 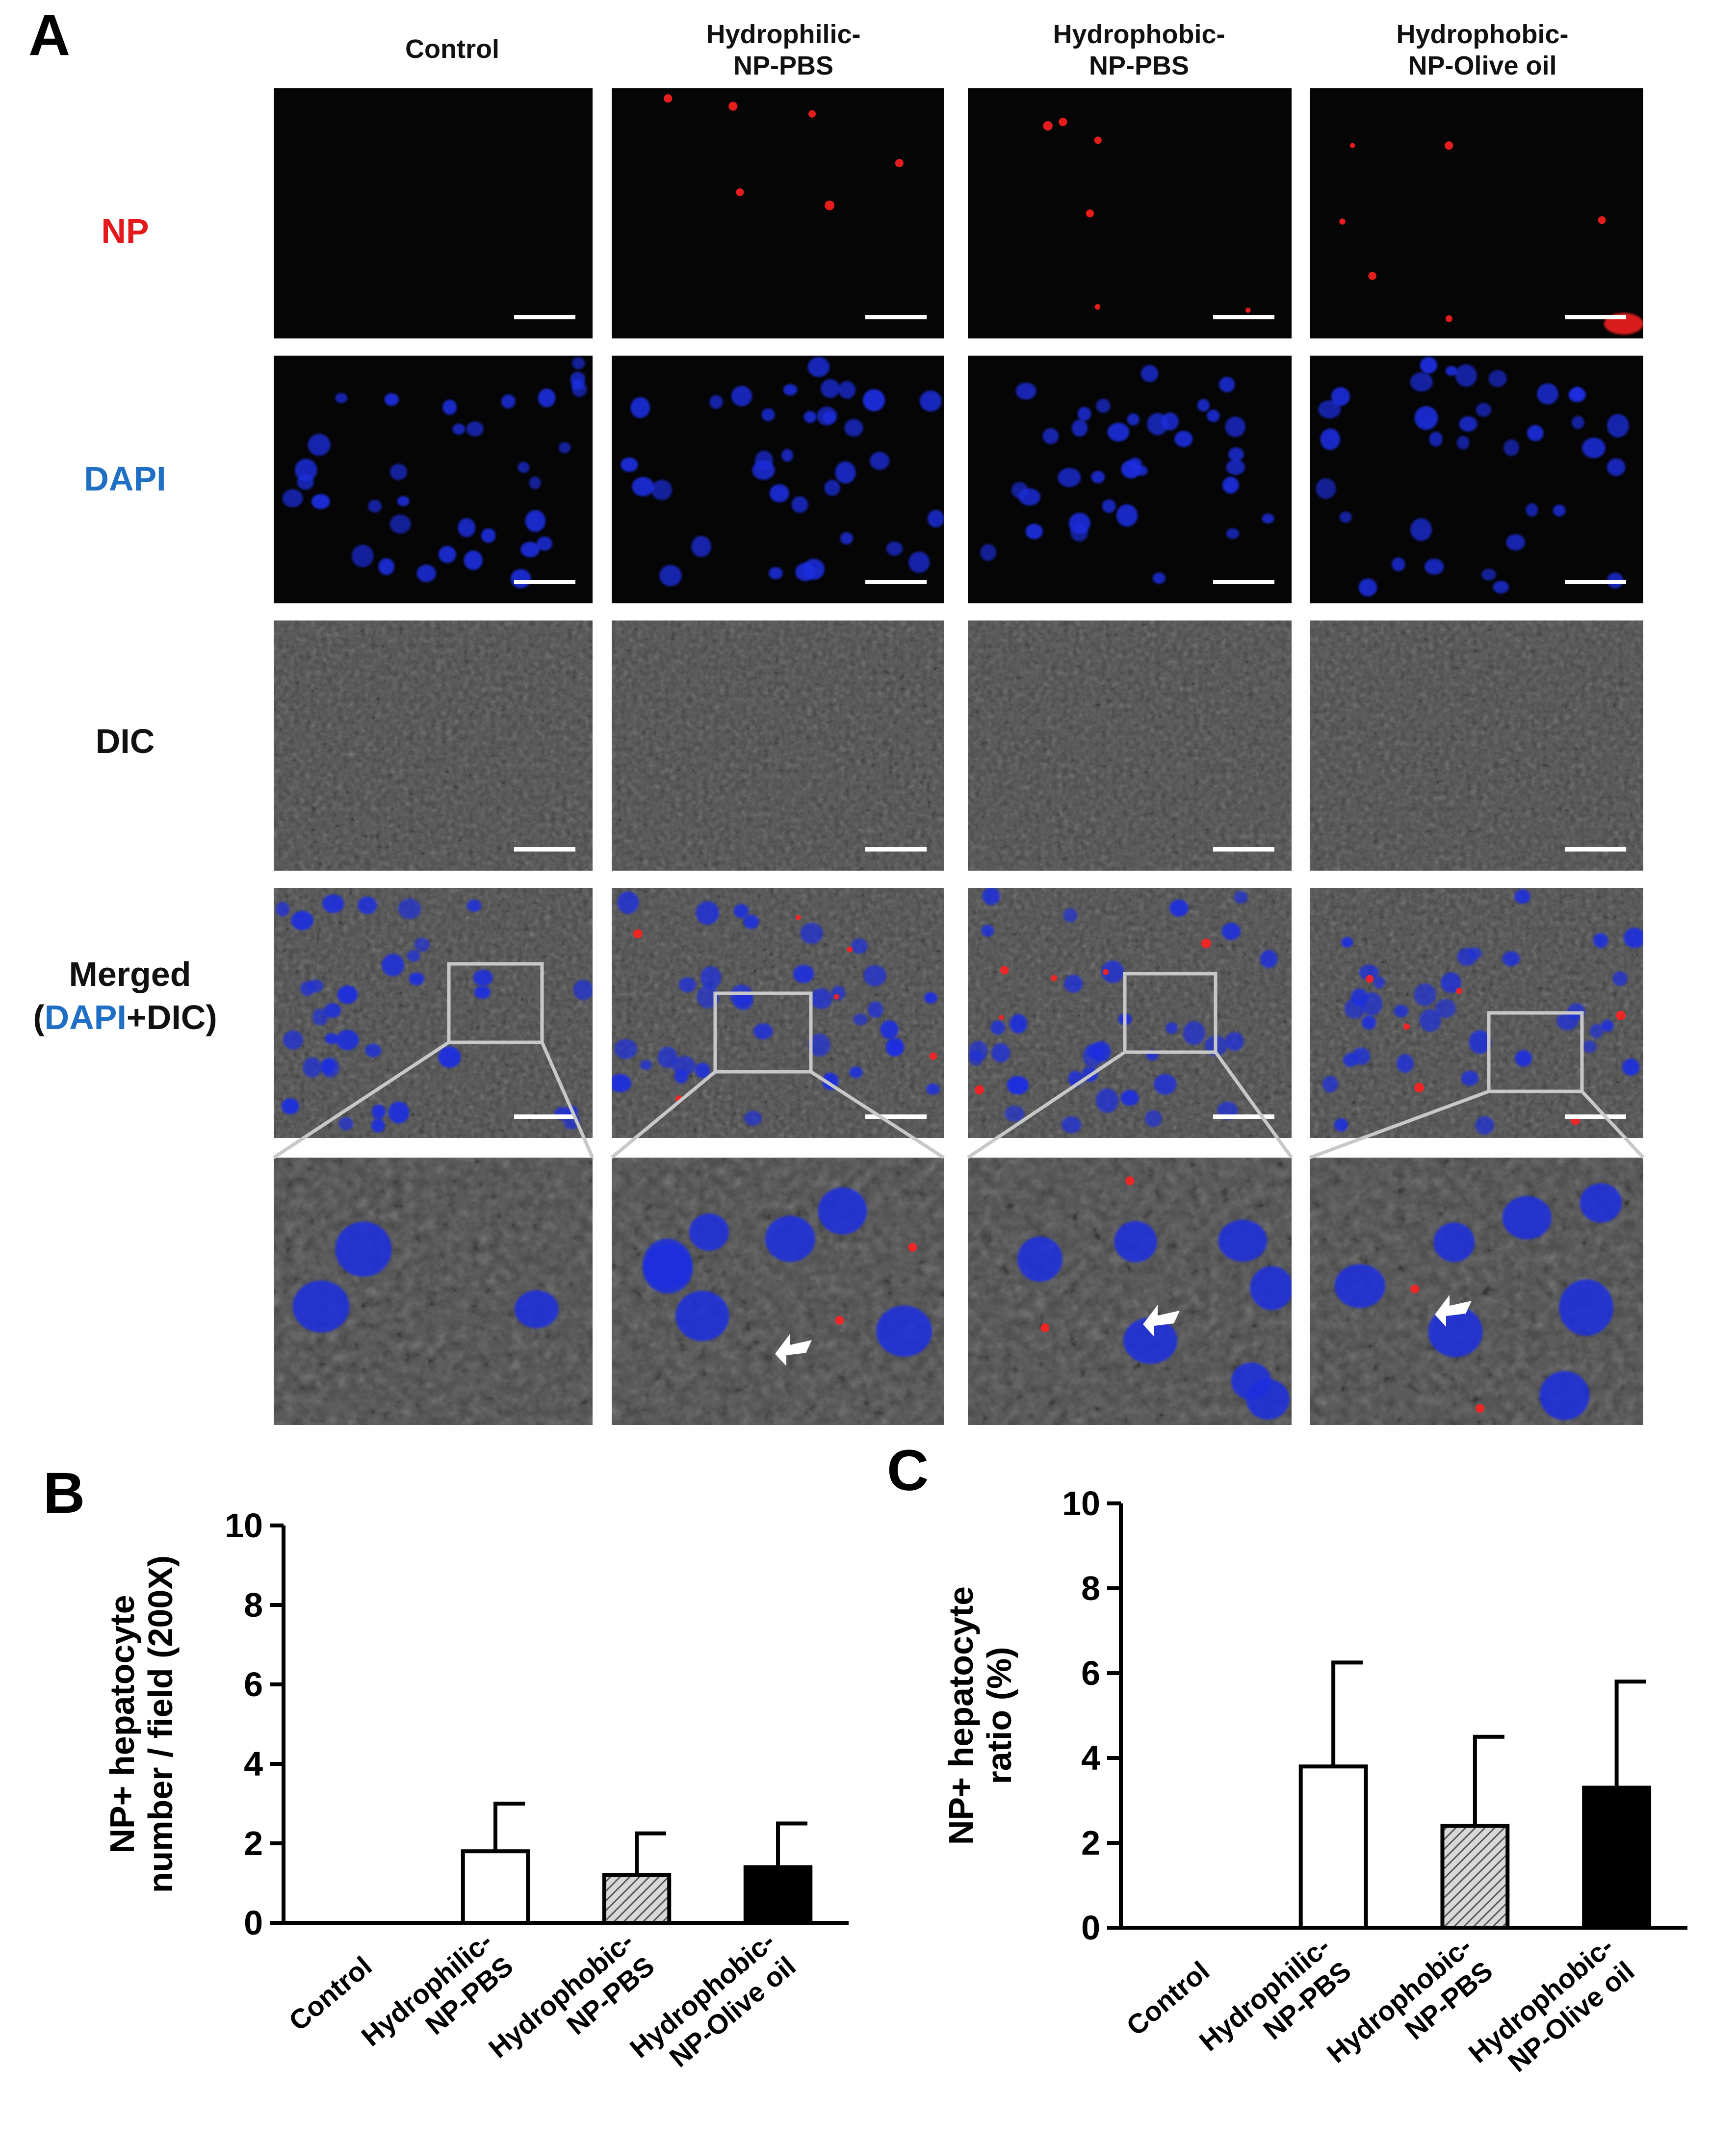 I want to click on row-label-np-part-0: NP, so click(x=125, y=231).